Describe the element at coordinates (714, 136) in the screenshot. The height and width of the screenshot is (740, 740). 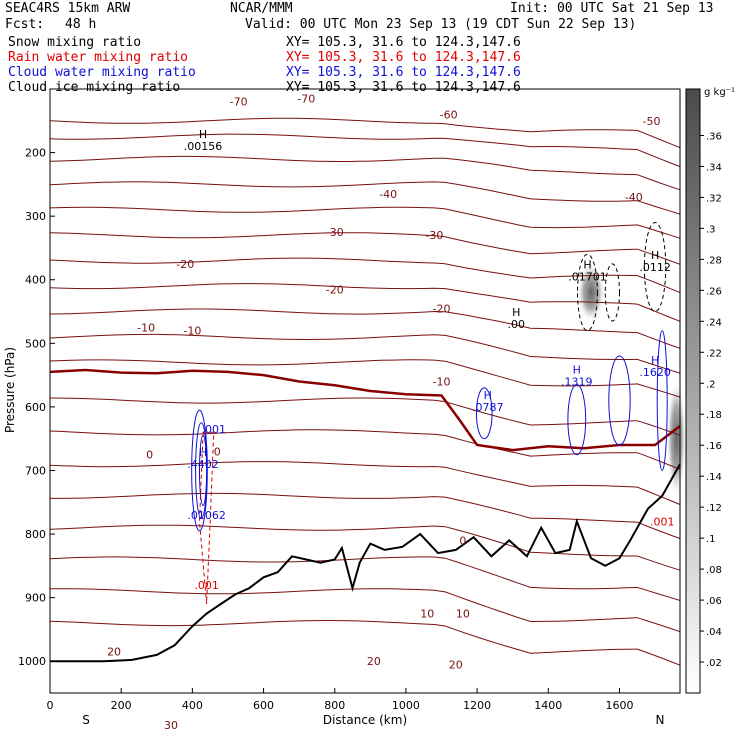
I see `colorbar-tick-label: .36` at that location.